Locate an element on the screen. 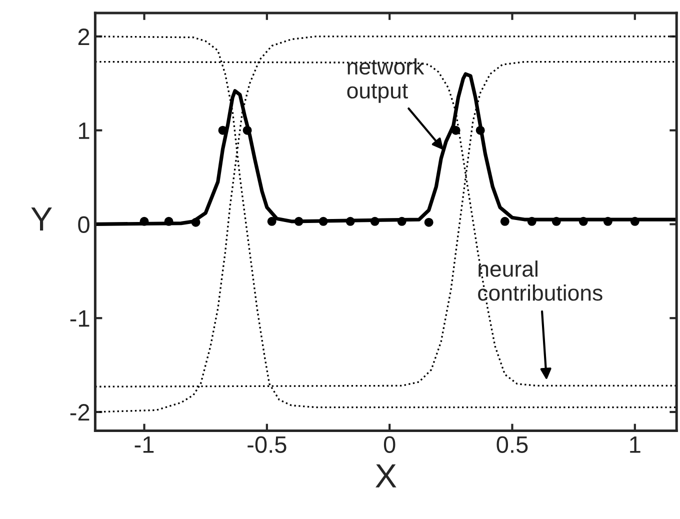 This screenshot has height=519, width=680. y-tick-label: 2 is located at coordinates (84, 36).